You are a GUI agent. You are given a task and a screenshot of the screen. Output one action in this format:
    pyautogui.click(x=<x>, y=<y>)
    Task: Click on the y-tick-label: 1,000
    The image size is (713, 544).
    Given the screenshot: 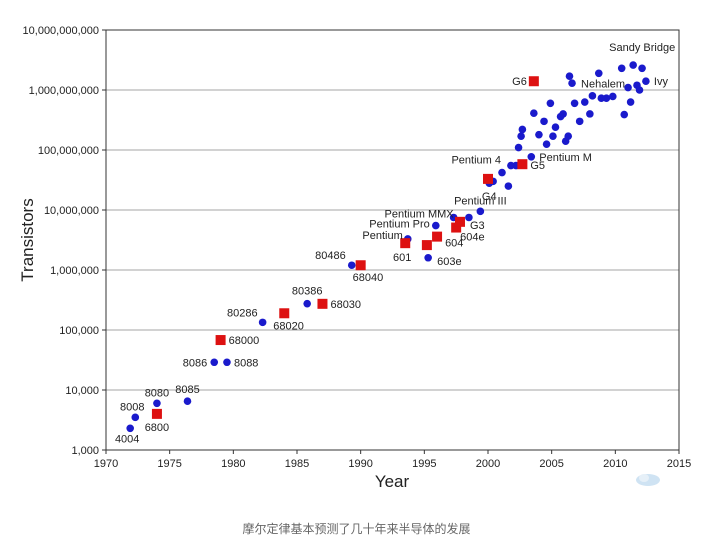 What is the action you would take?
    pyautogui.click(x=85, y=451)
    